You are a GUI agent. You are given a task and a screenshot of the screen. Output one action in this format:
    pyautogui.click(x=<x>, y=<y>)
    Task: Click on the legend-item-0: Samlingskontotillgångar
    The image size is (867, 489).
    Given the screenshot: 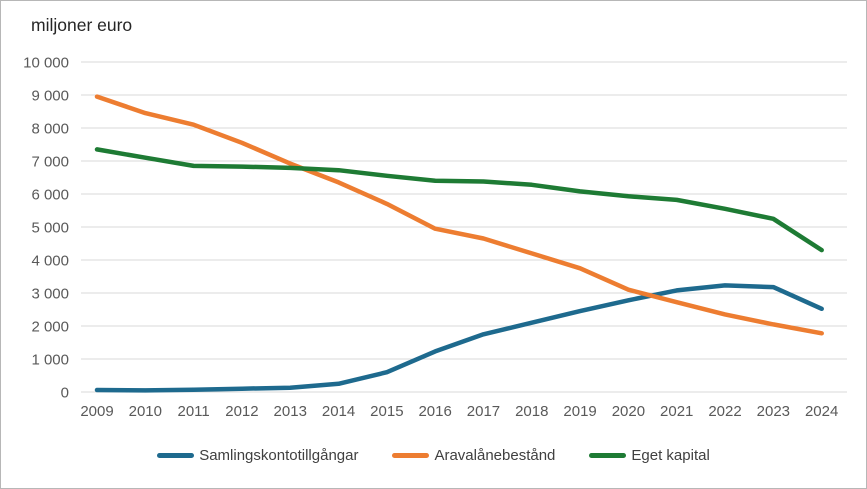 What is the action you would take?
    pyautogui.click(x=257, y=455)
    